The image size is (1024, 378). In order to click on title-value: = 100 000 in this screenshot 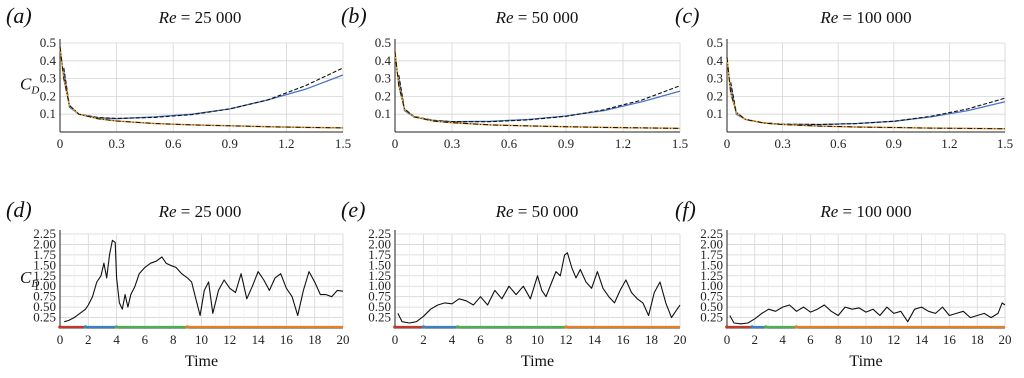, I will do `click(874, 211)`.